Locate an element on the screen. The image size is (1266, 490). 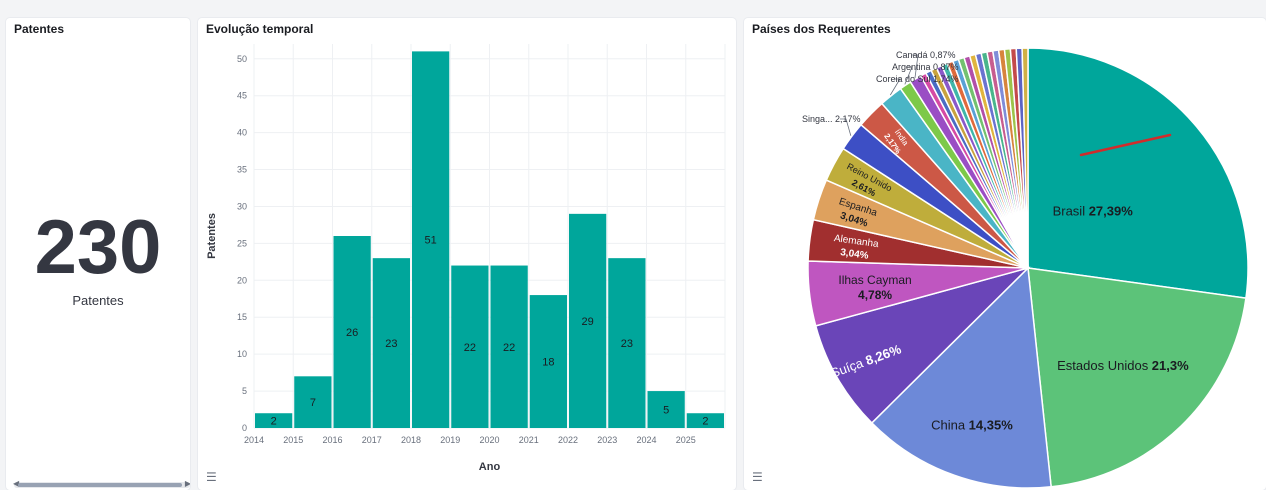
slice-name: China 14,35% is located at coordinates (972, 425).